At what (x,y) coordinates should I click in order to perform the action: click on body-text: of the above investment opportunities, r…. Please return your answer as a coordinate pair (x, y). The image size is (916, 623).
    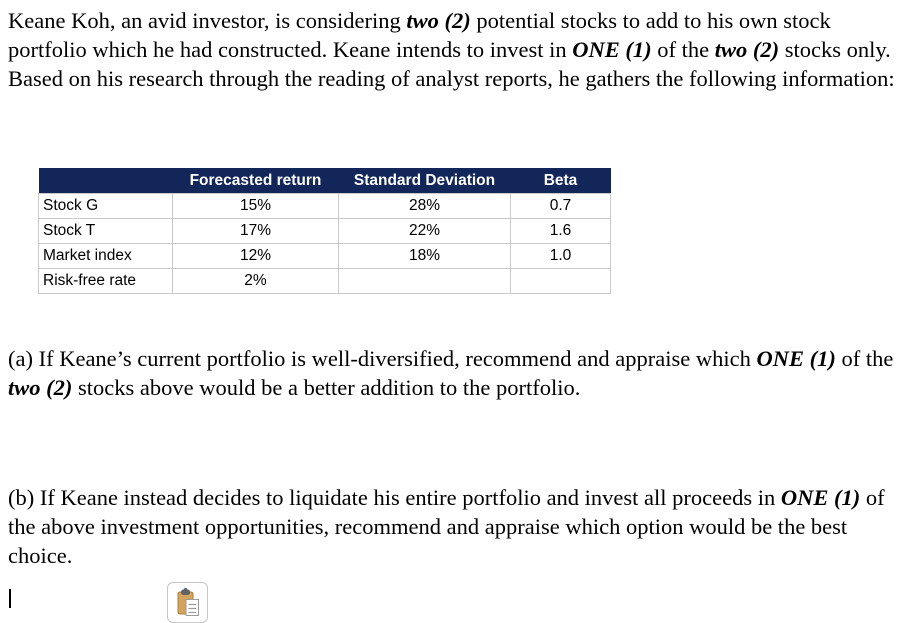
    Looking at the image, I should click on (446, 526).